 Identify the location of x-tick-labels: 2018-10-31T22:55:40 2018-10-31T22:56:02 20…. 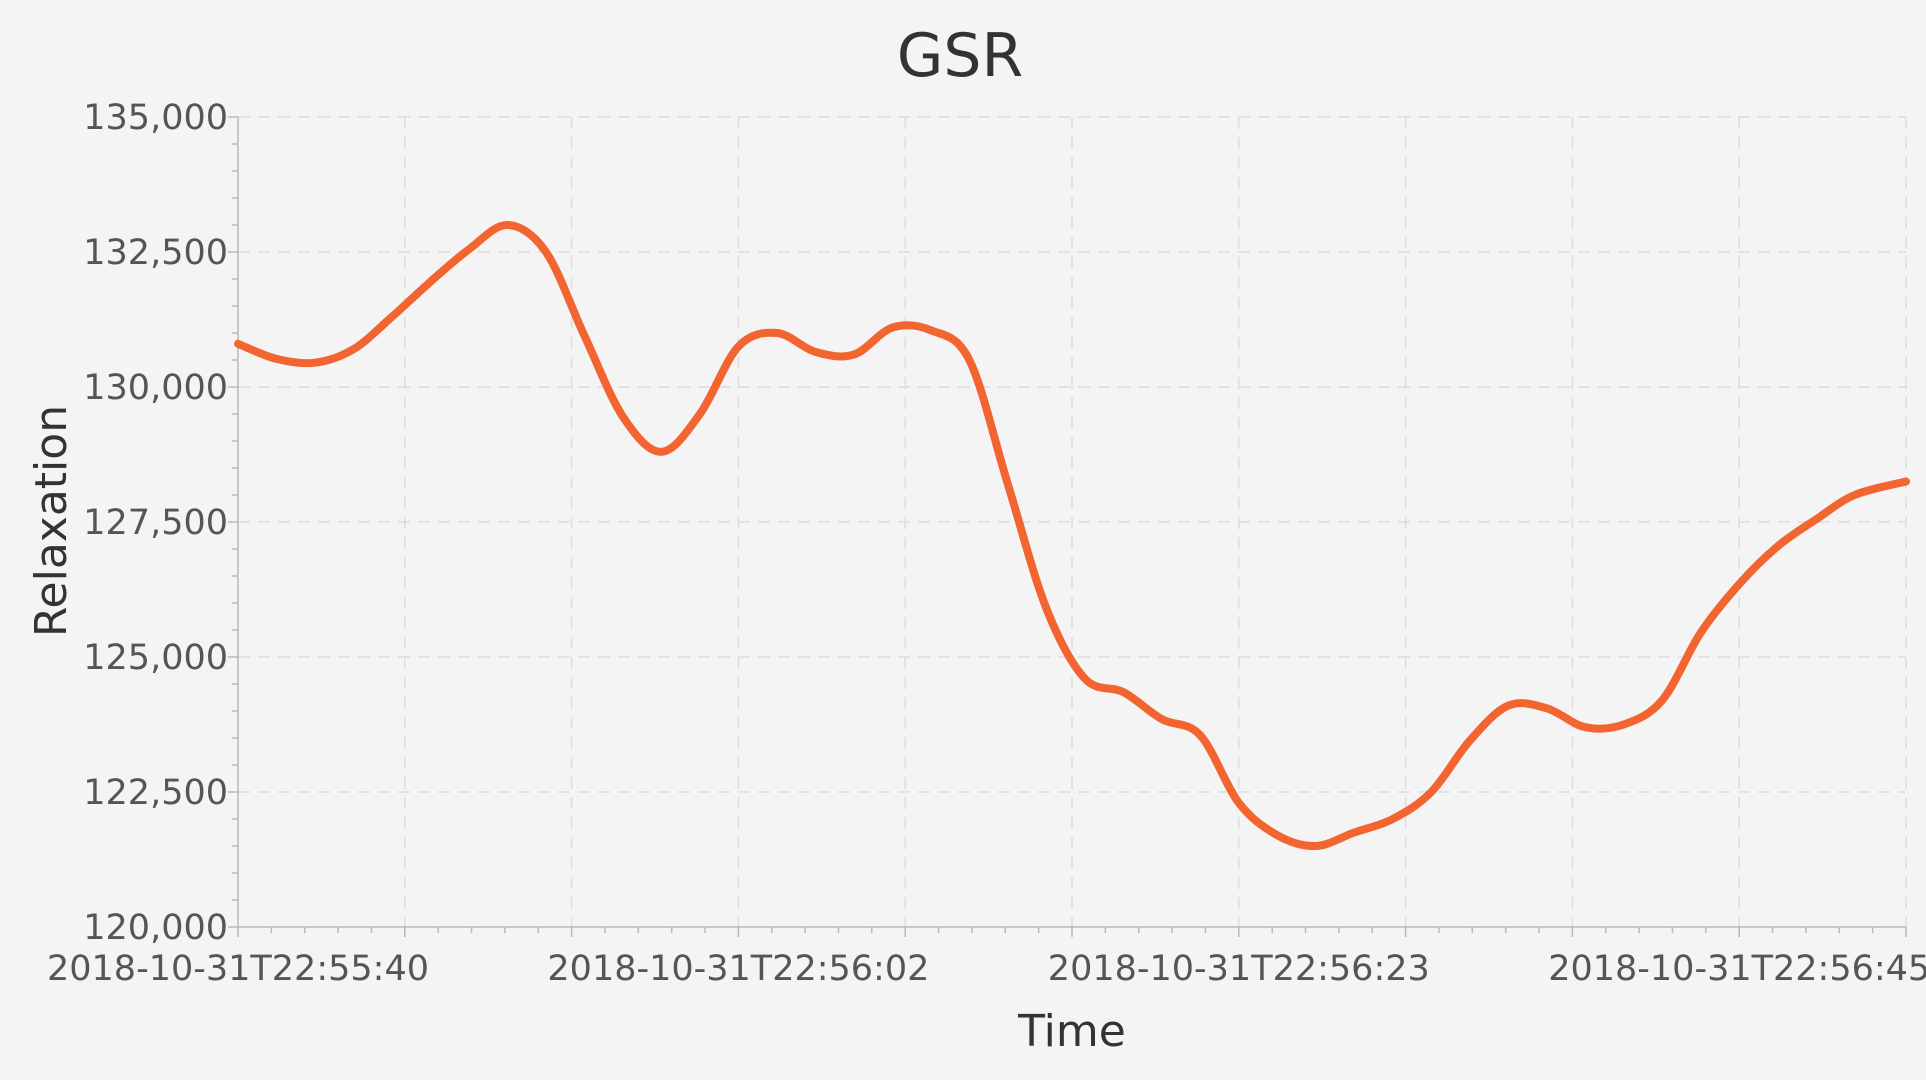
(986, 969).